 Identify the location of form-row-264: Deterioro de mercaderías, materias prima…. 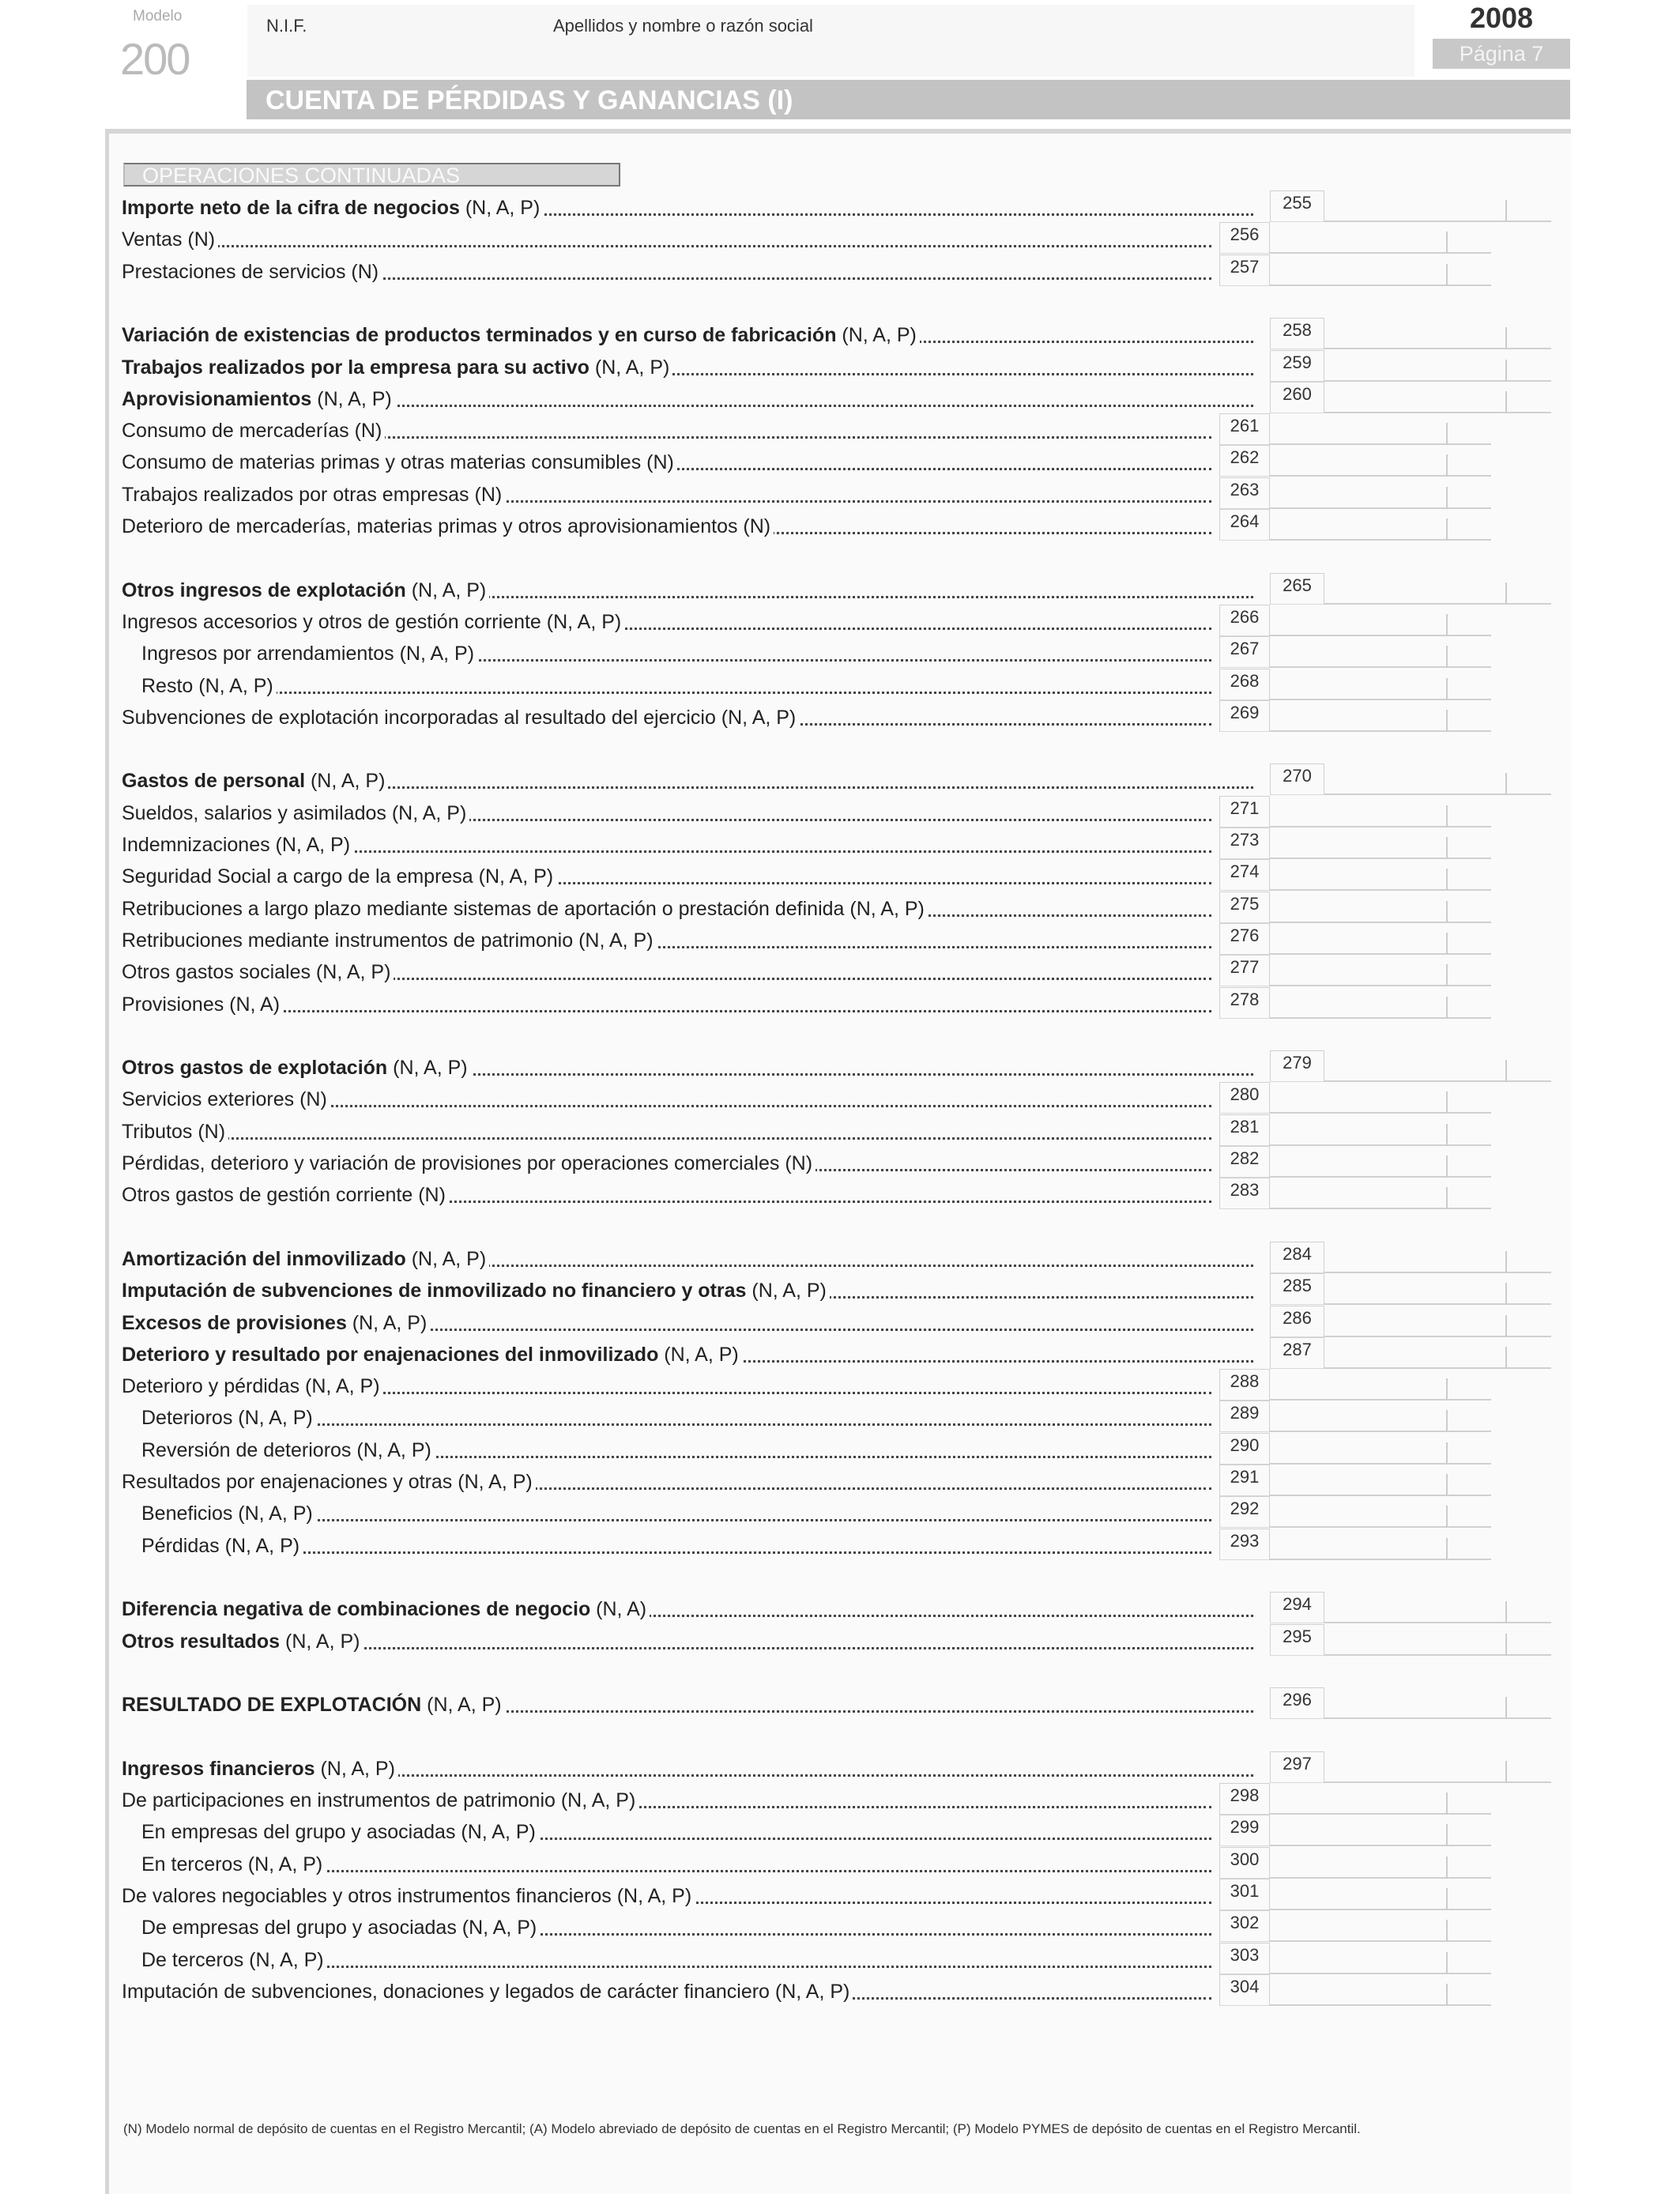
(840, 525).